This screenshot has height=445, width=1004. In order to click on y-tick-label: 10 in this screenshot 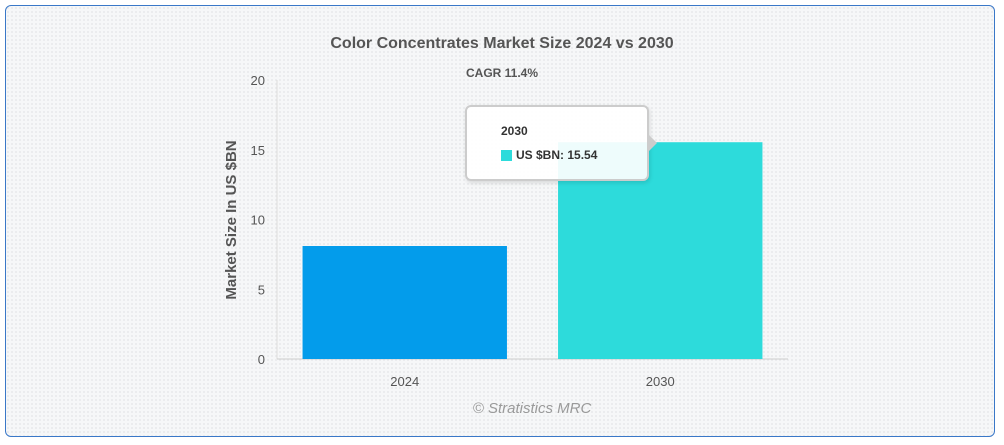, I will do `click(258, 220)`.